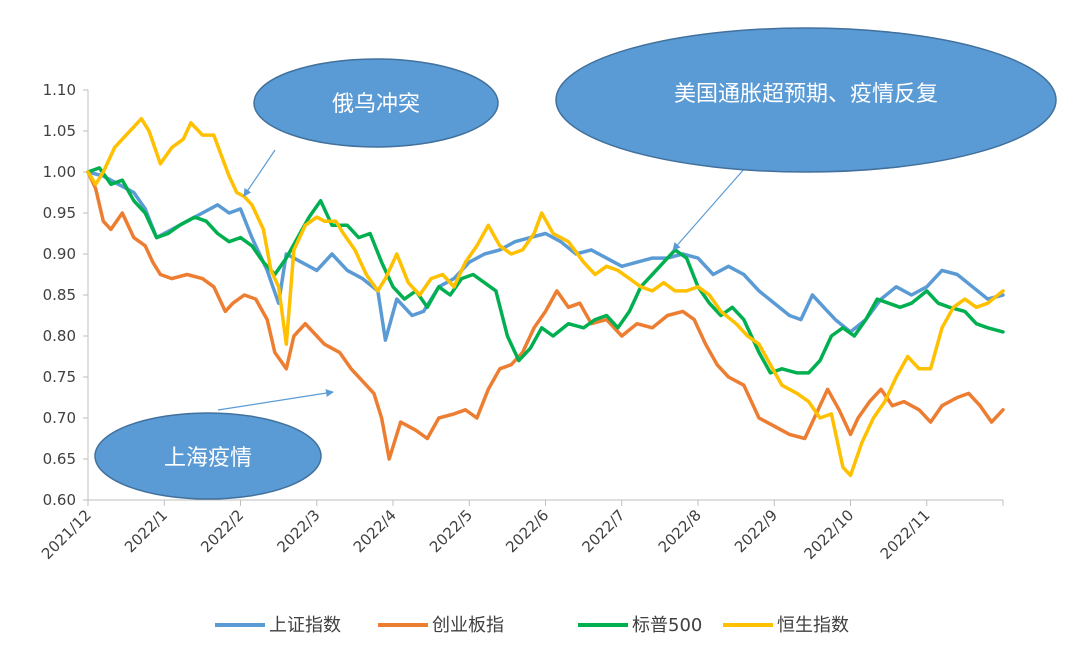  I want to click on y-tick-label: 0.60, so click(59, 500).